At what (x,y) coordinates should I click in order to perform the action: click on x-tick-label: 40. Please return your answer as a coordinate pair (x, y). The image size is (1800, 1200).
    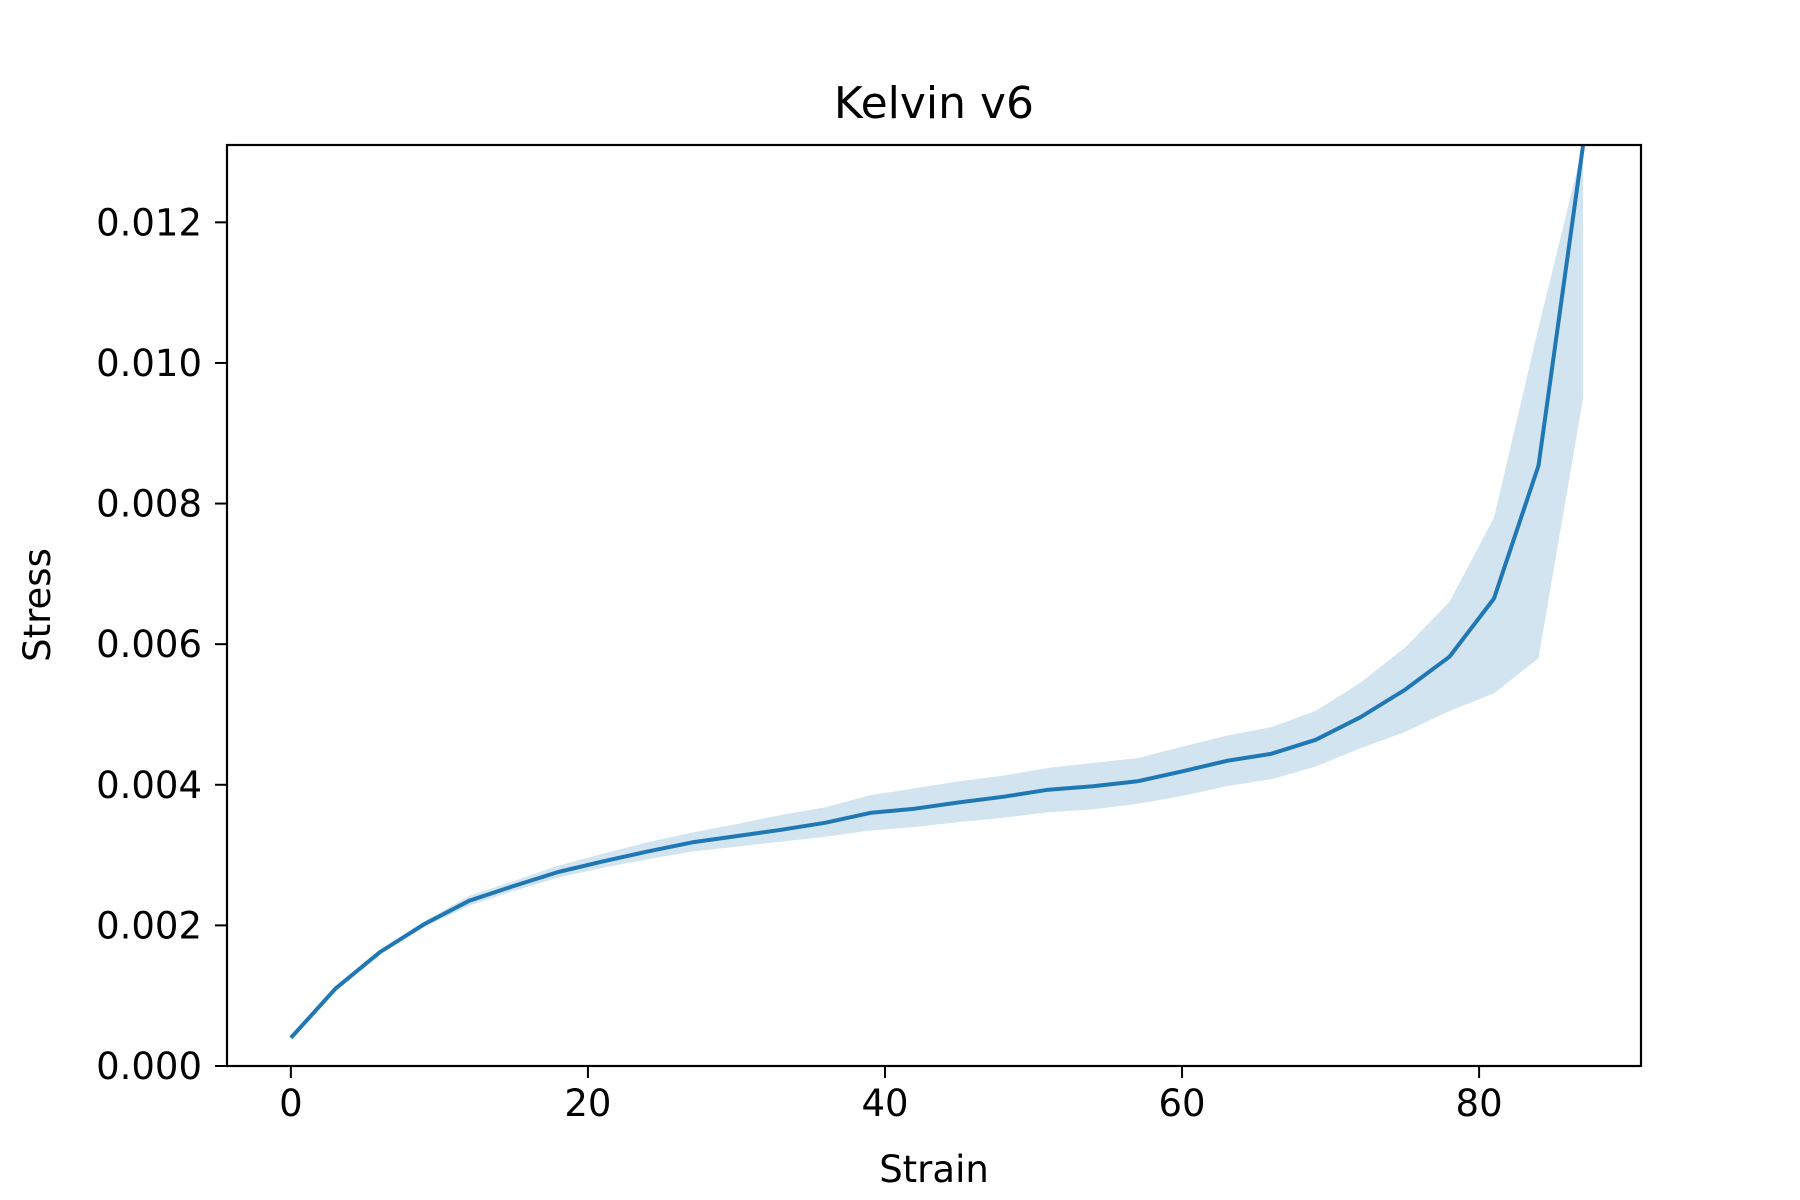
    Looking at the image, I should click on (884, 1103).